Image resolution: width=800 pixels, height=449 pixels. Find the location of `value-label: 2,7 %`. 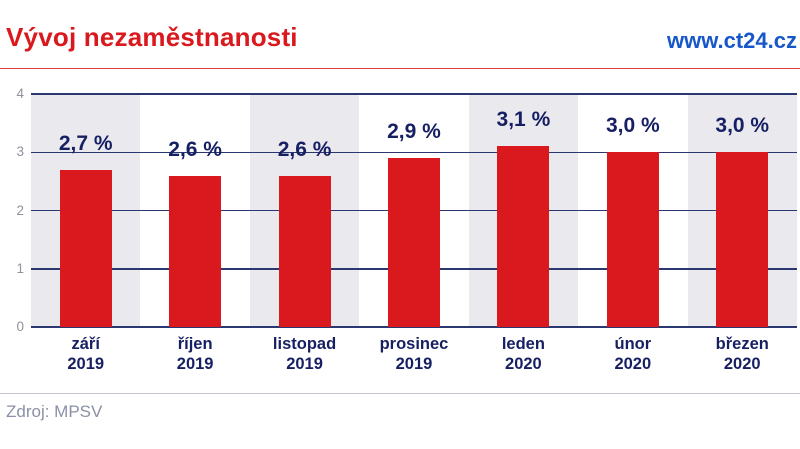

value-label: 2,7 % is located at coordinates (85, 143).